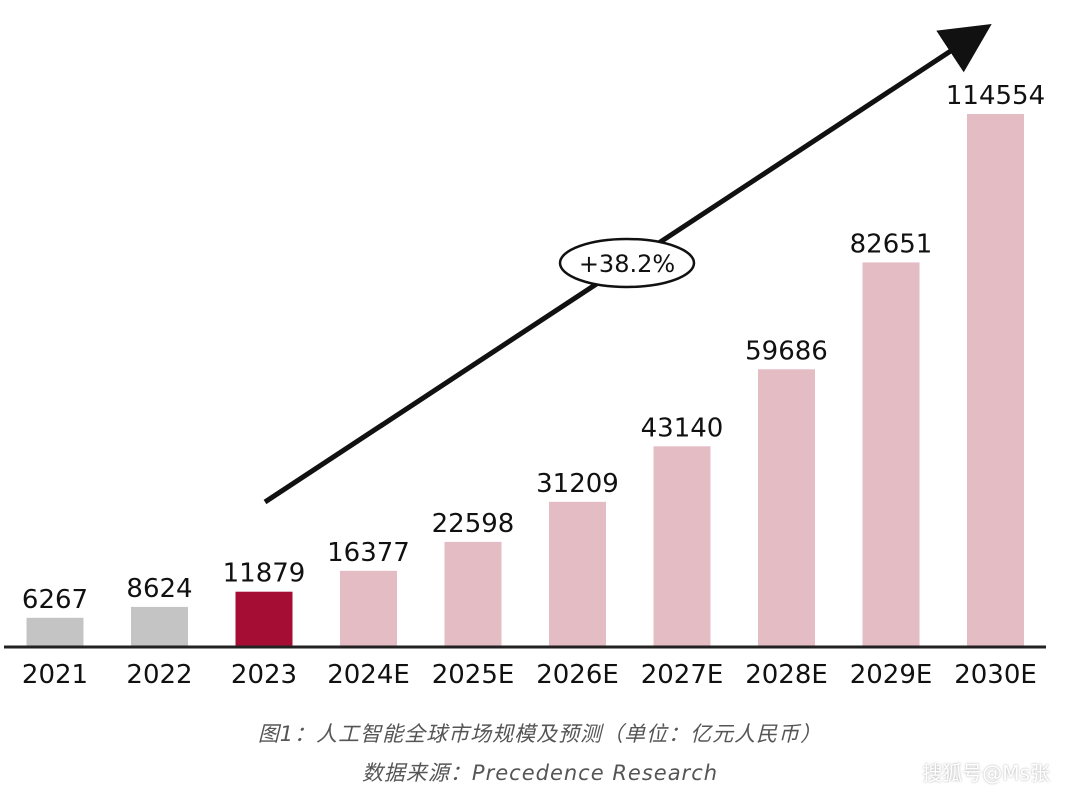 This screenshot has height=793, width=1080. I want to click on x-tick-2026E: 2026E, so click(577, 675).